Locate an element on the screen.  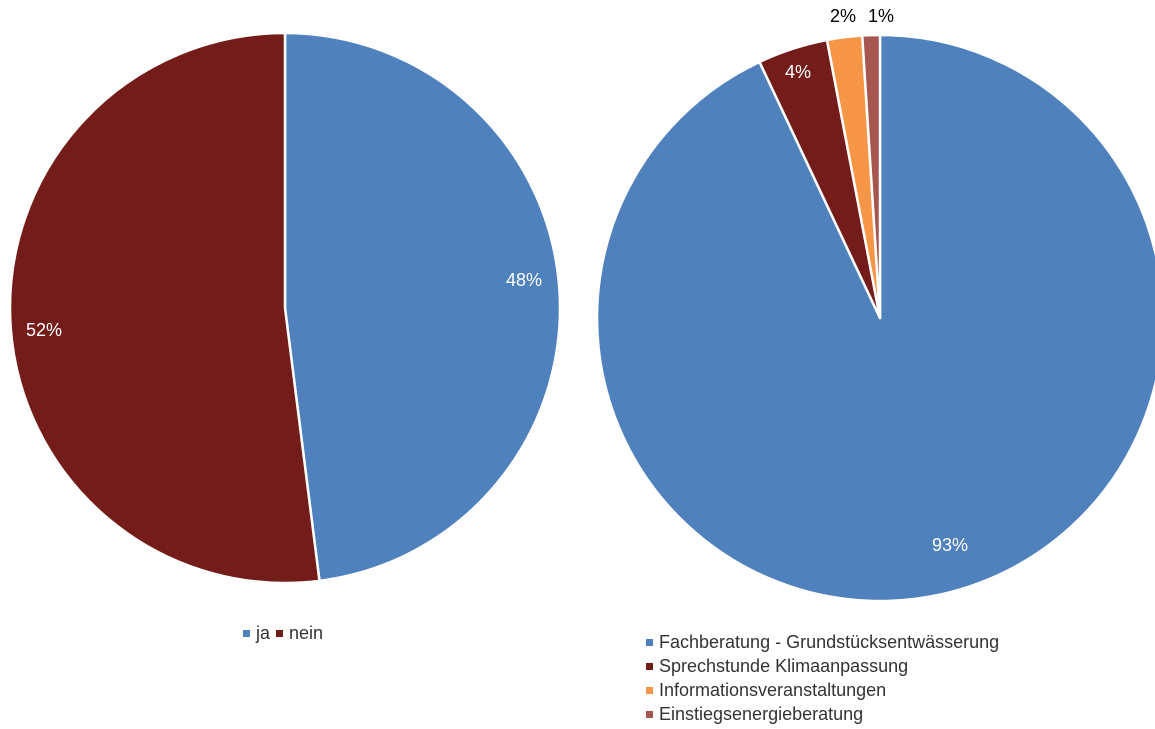
data-label-fachberatung-grundstuecksentwaesserung: 93% is located at coordinates (950, 545).